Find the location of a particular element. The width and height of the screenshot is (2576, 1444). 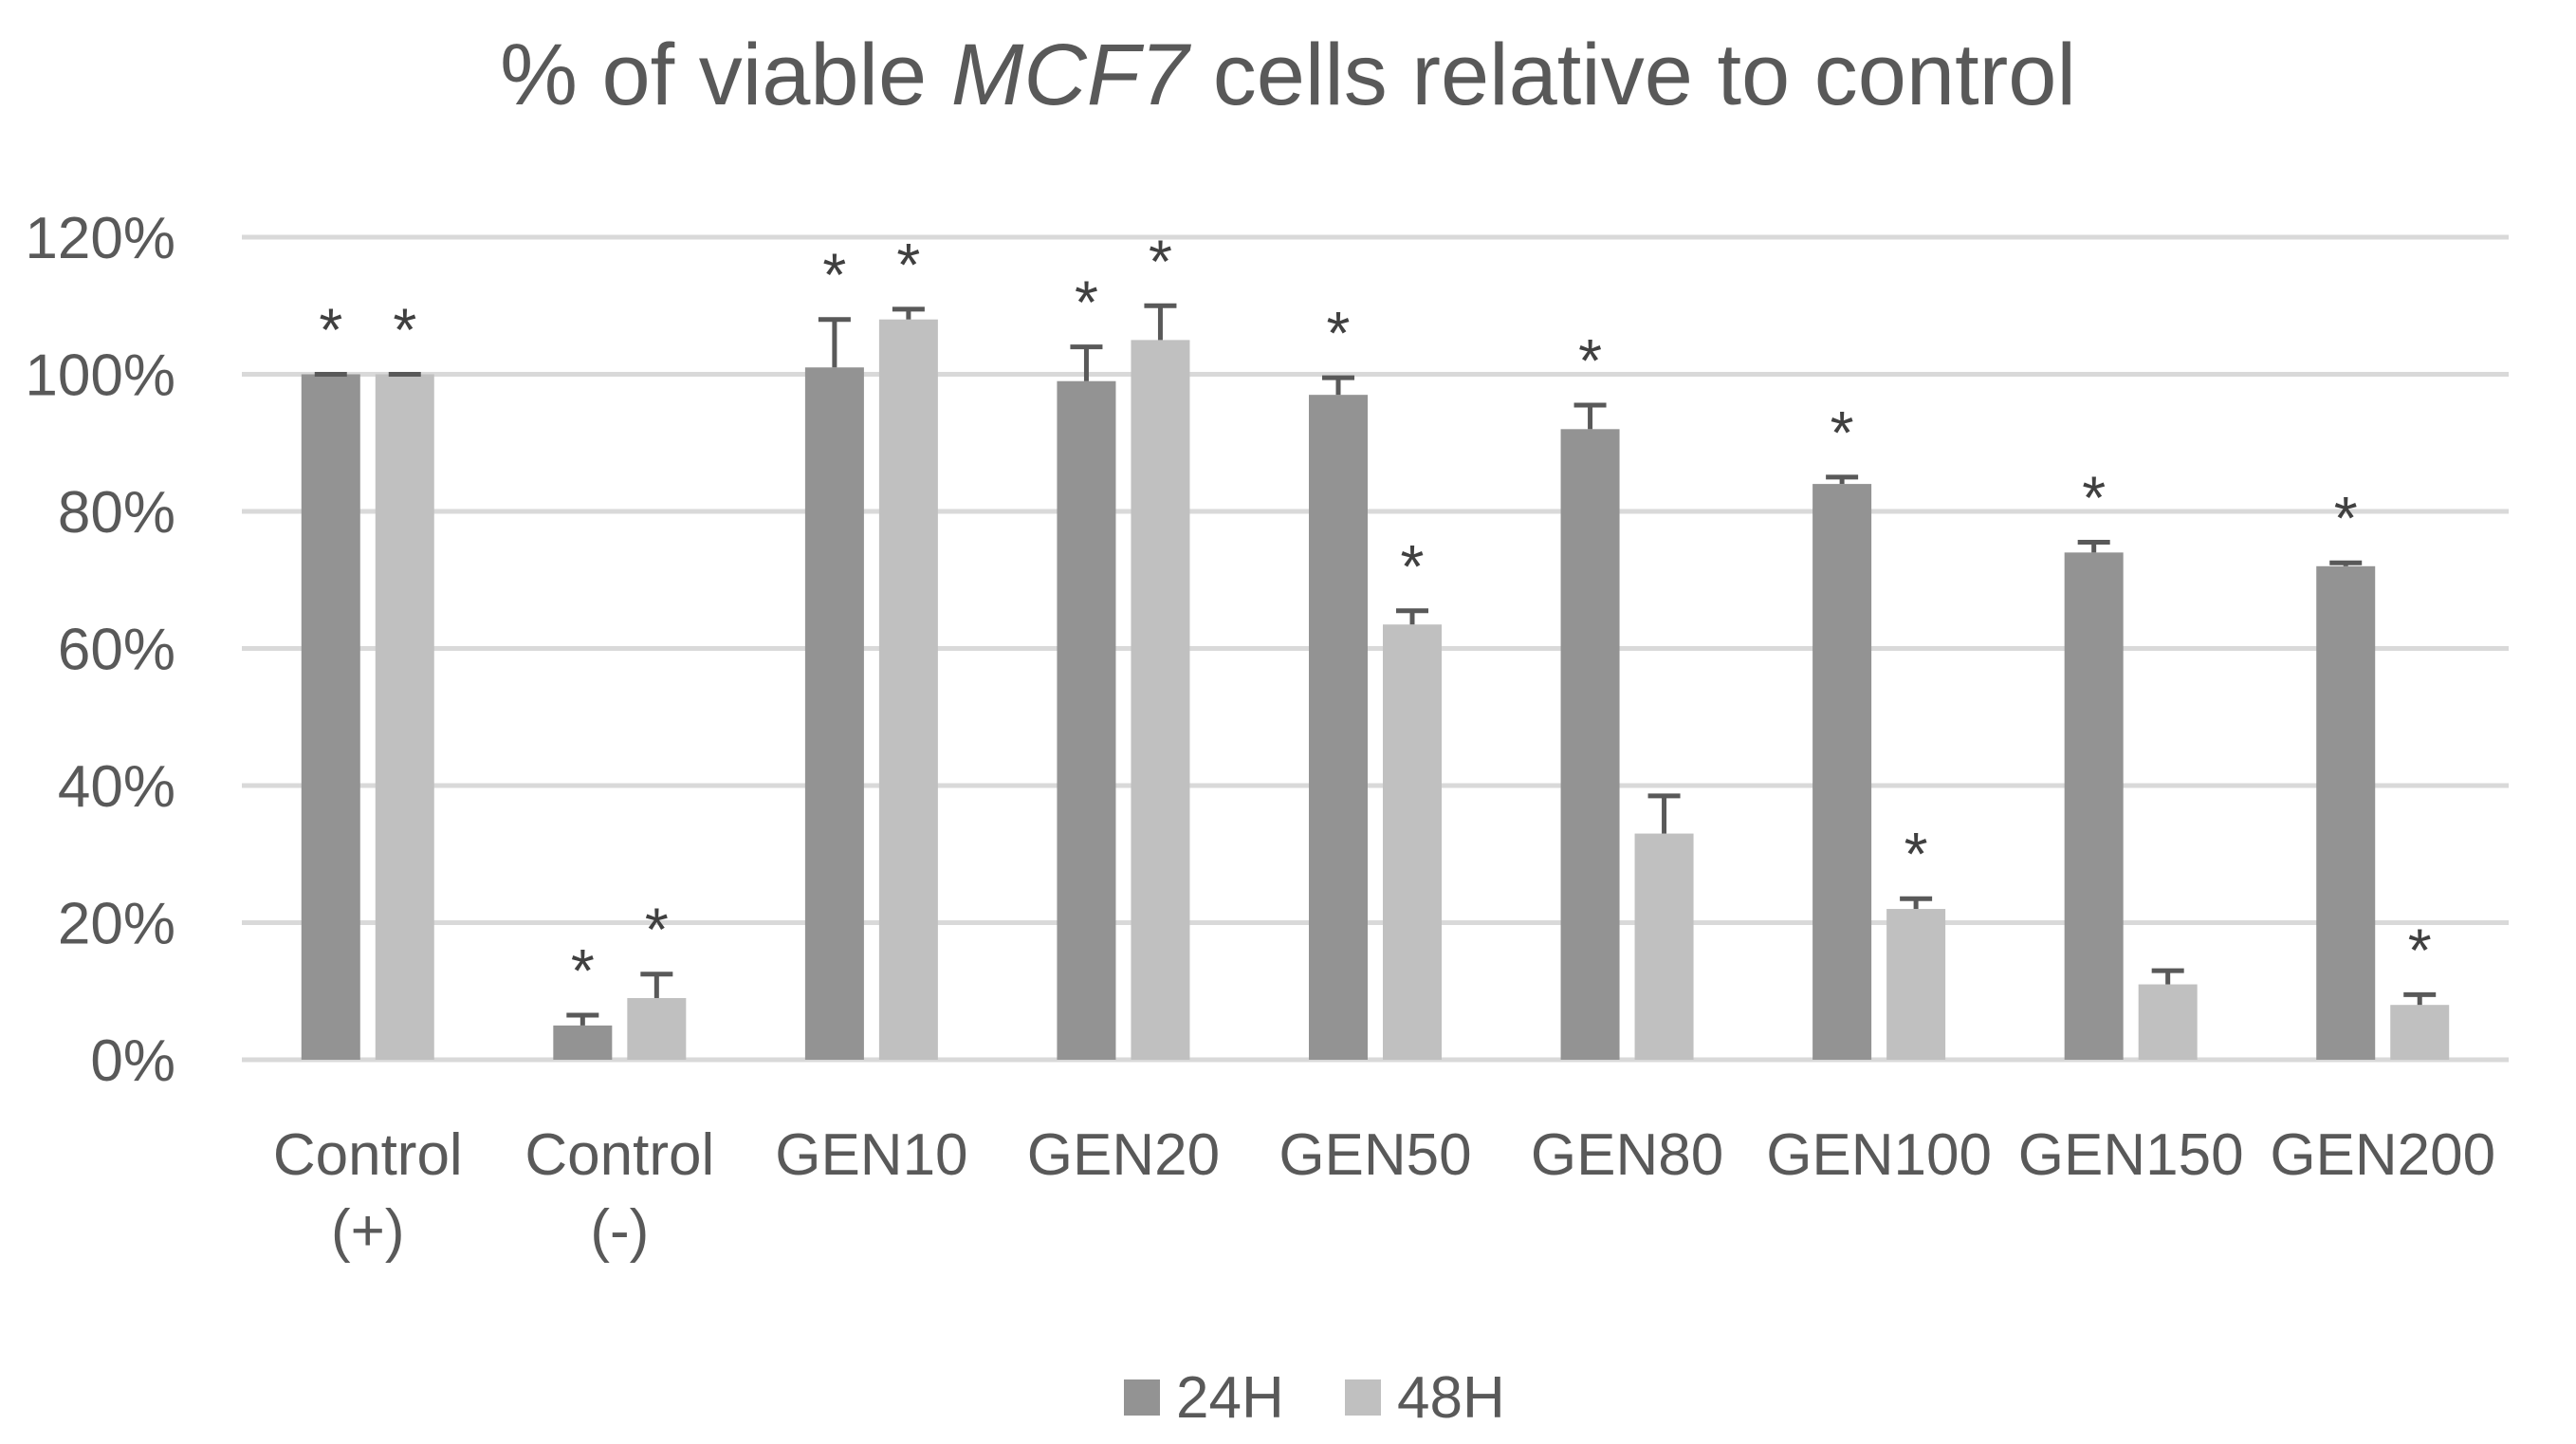

chart-title-part-2: MCF7 is located at coordinates (1071, 75).